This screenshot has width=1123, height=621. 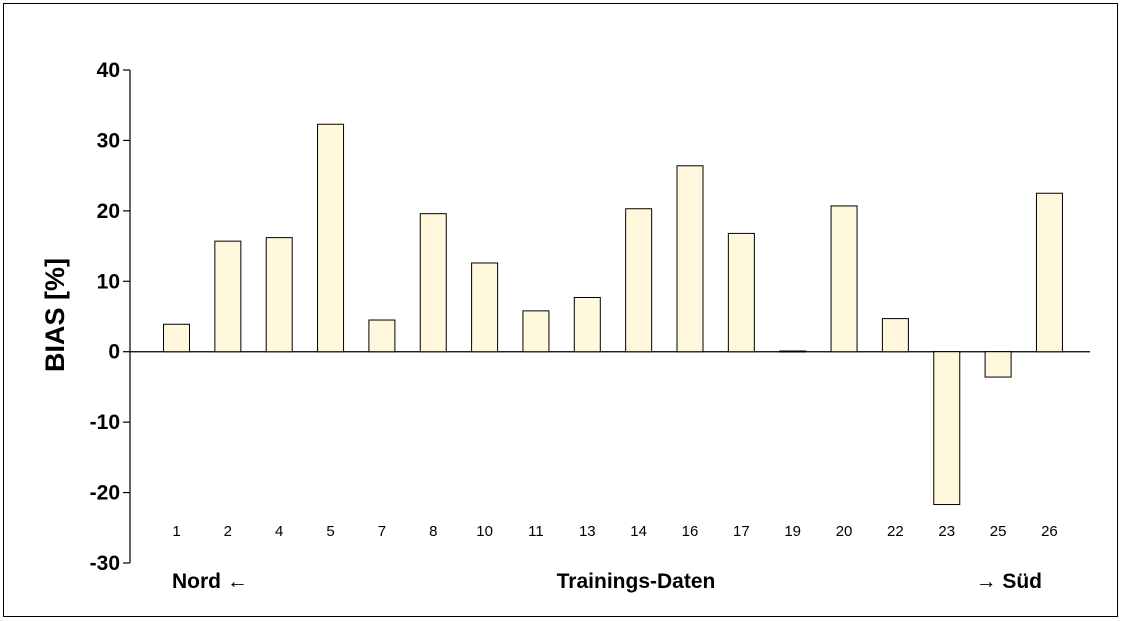 What do you see at coordinates (279, 531) in the screenshot?
I see `x-tick-label: 4` at bounding box center [279, 531].